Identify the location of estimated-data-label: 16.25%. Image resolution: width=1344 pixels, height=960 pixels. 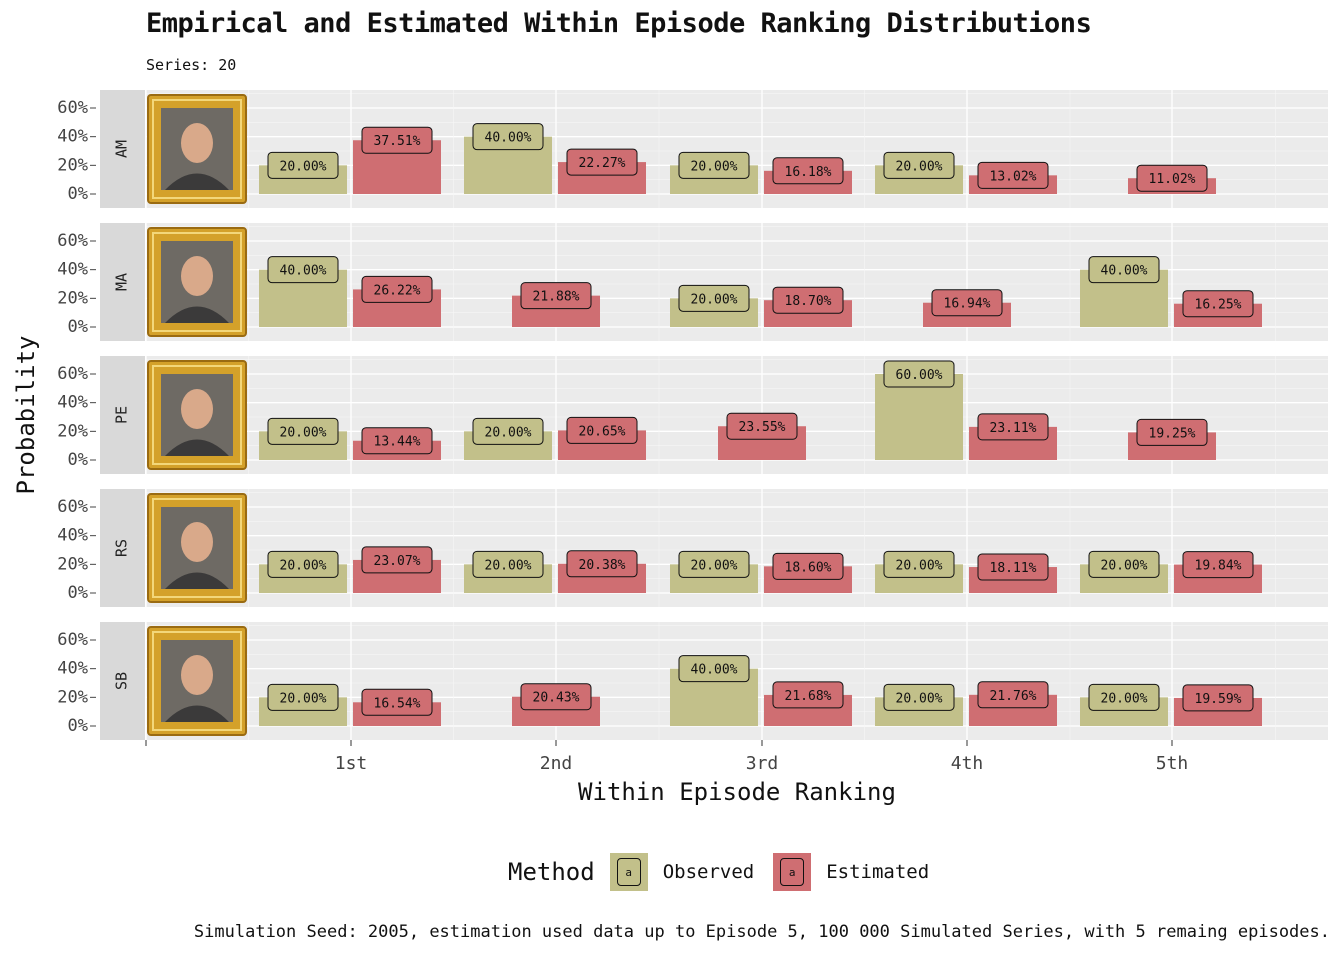
(1218, 305).